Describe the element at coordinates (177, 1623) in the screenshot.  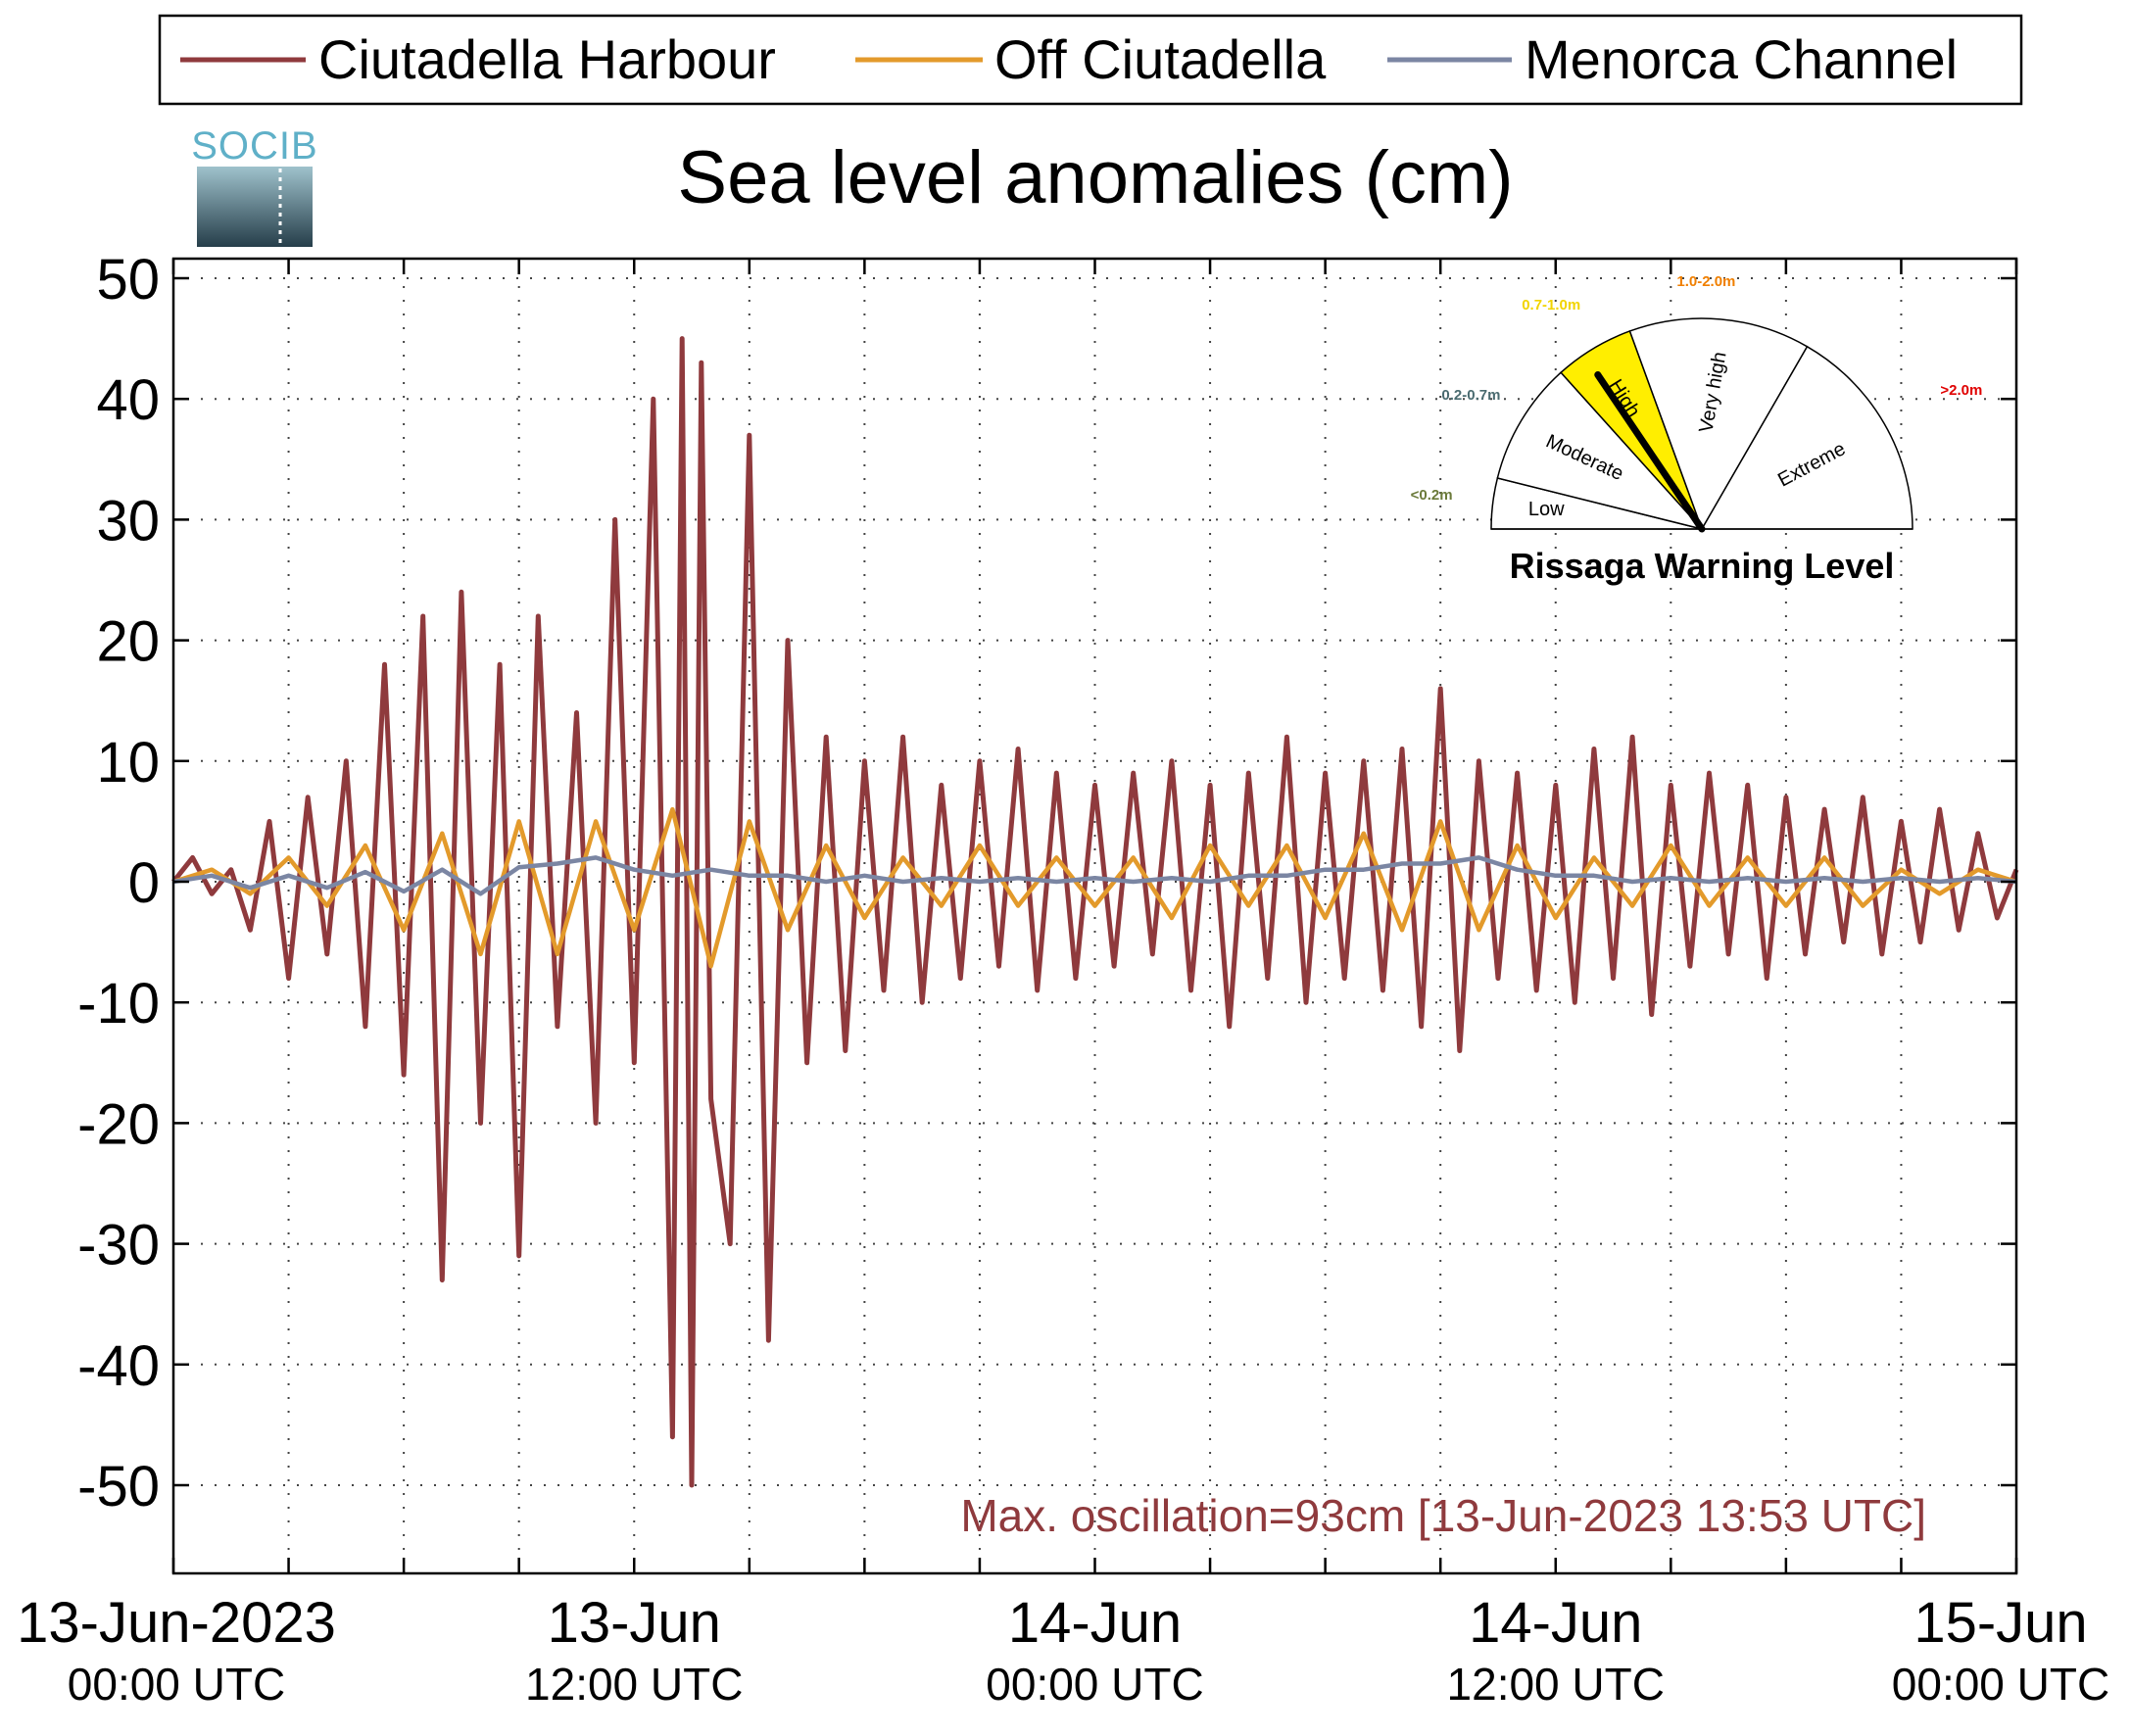
I see `x-tick-label-date: 13-Jun-2023` at that location.